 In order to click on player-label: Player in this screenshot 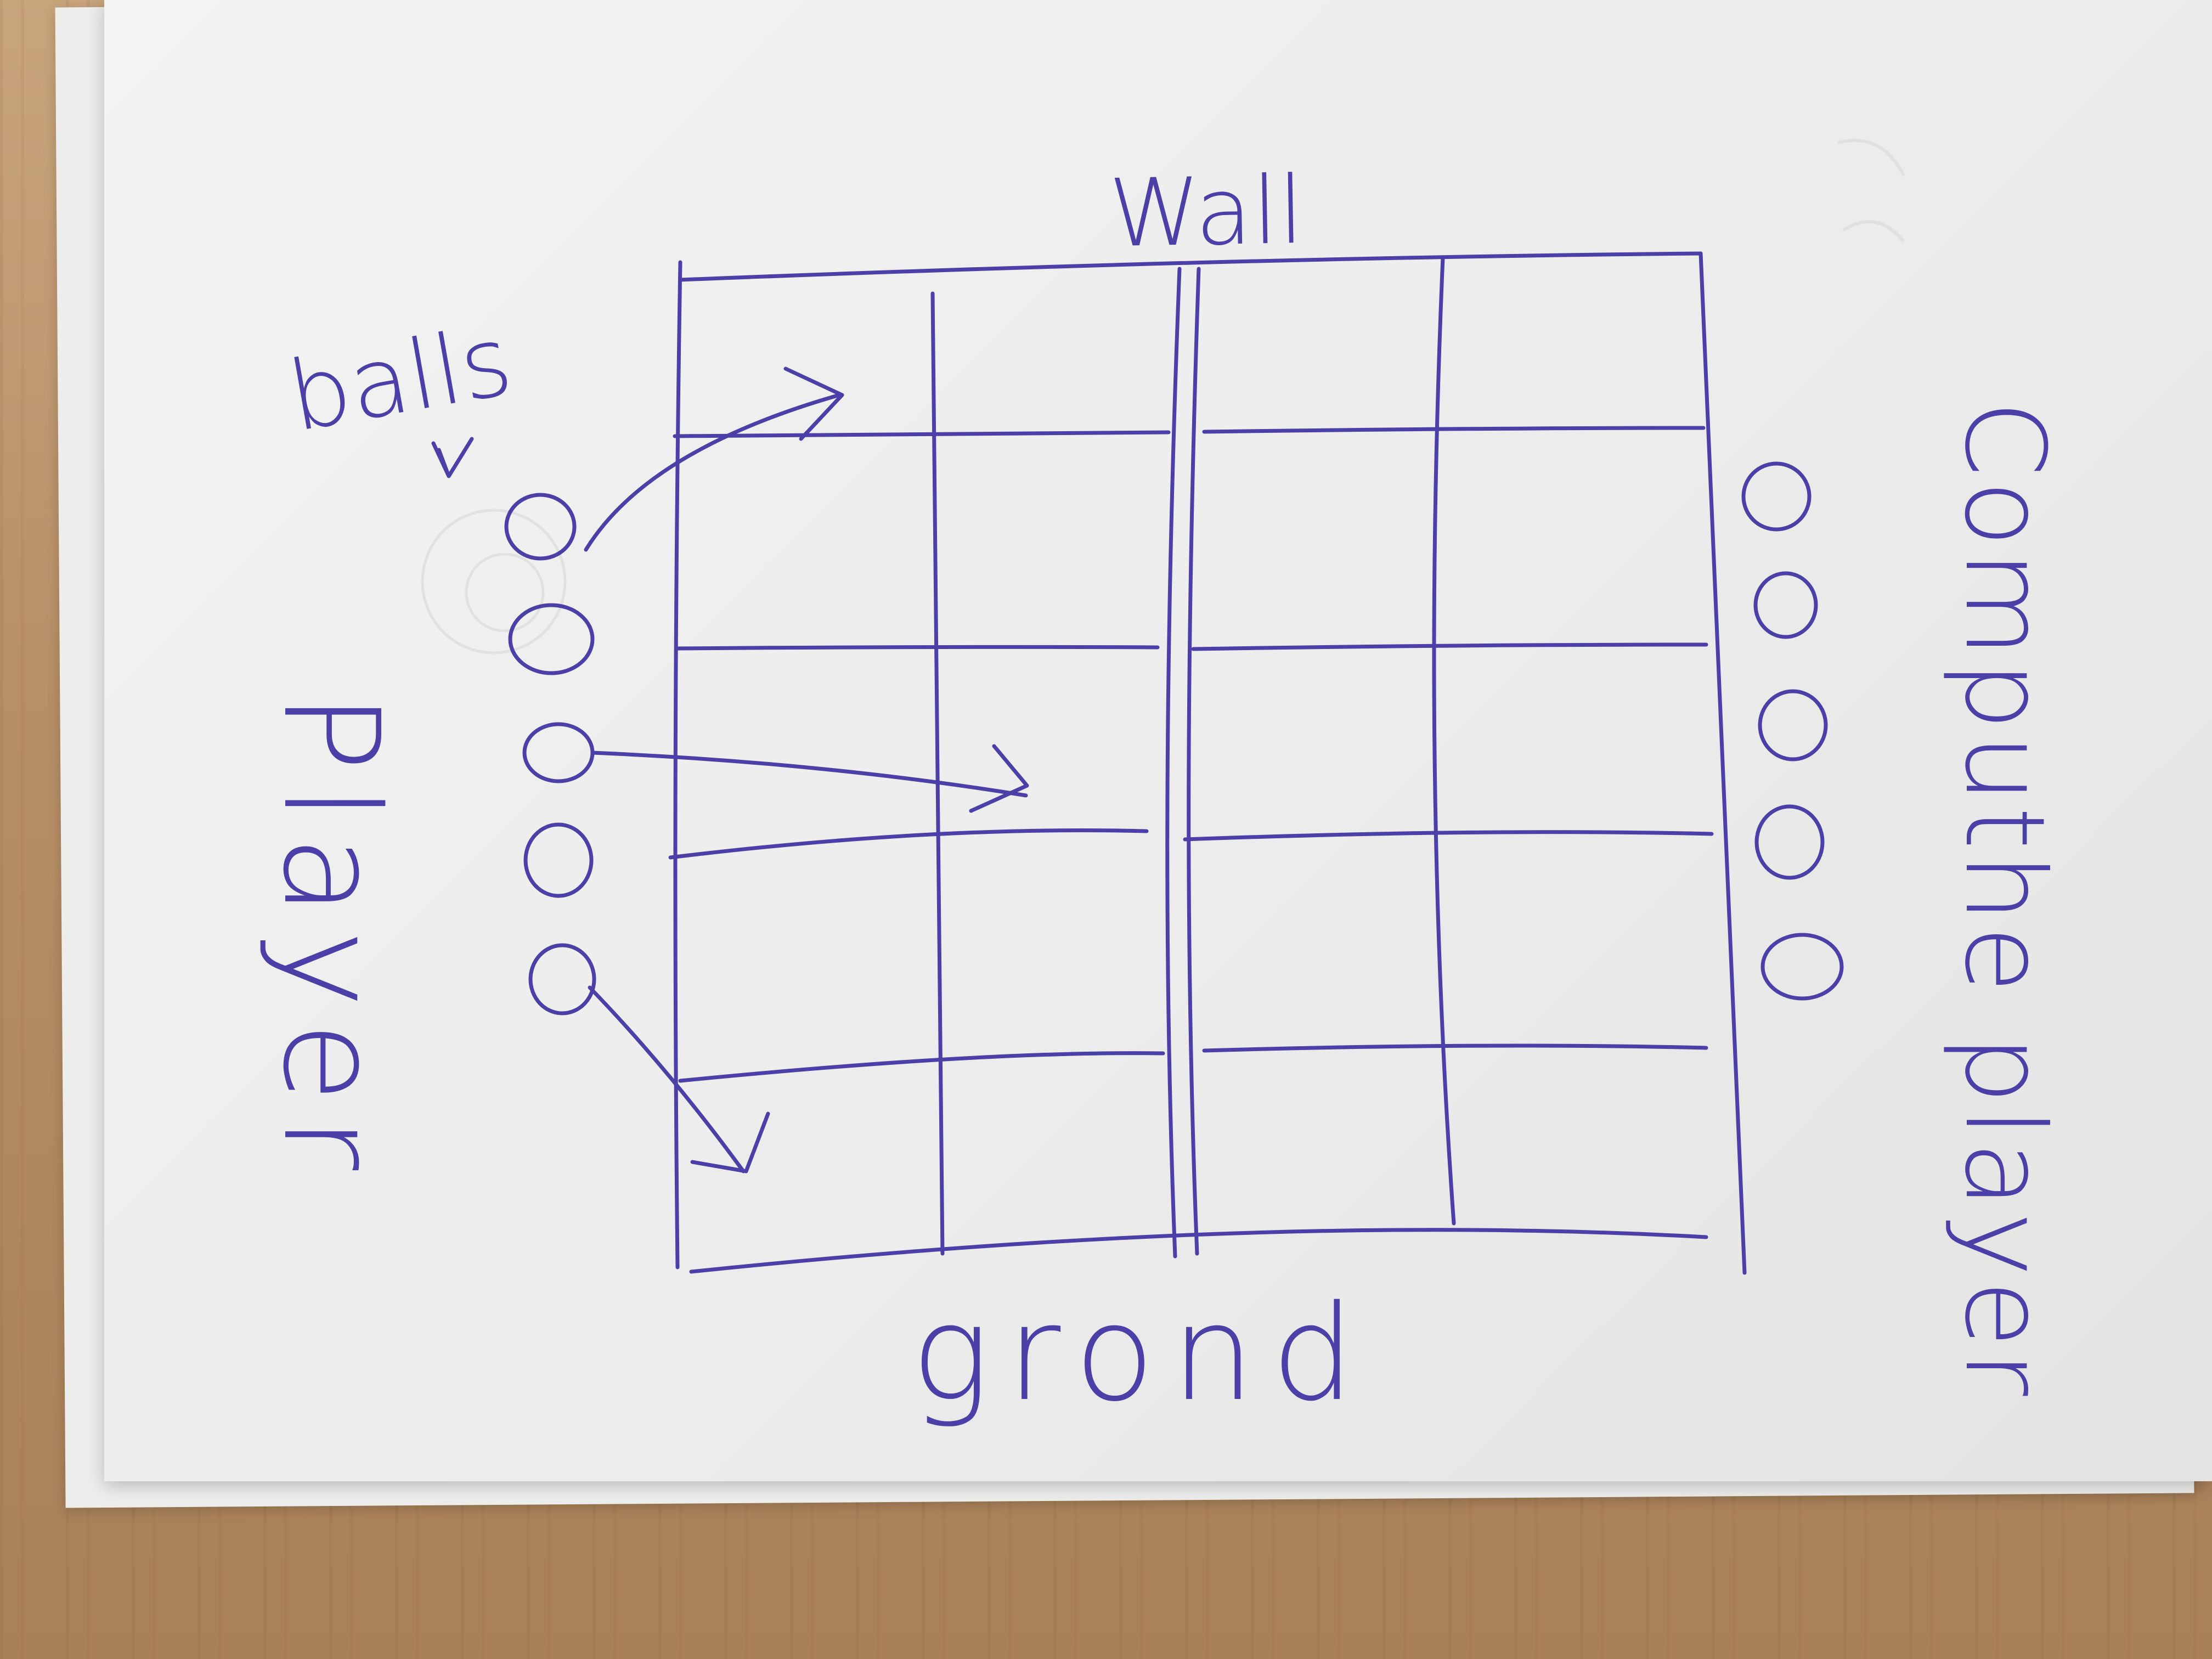, I will do `click(331, 938)`.